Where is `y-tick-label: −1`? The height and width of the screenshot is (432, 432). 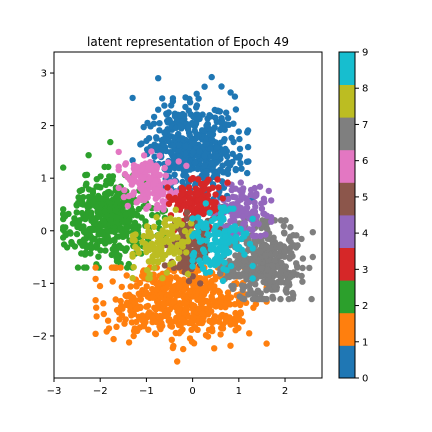
y-tick-label: −1 is located at coordinates (39, 284).